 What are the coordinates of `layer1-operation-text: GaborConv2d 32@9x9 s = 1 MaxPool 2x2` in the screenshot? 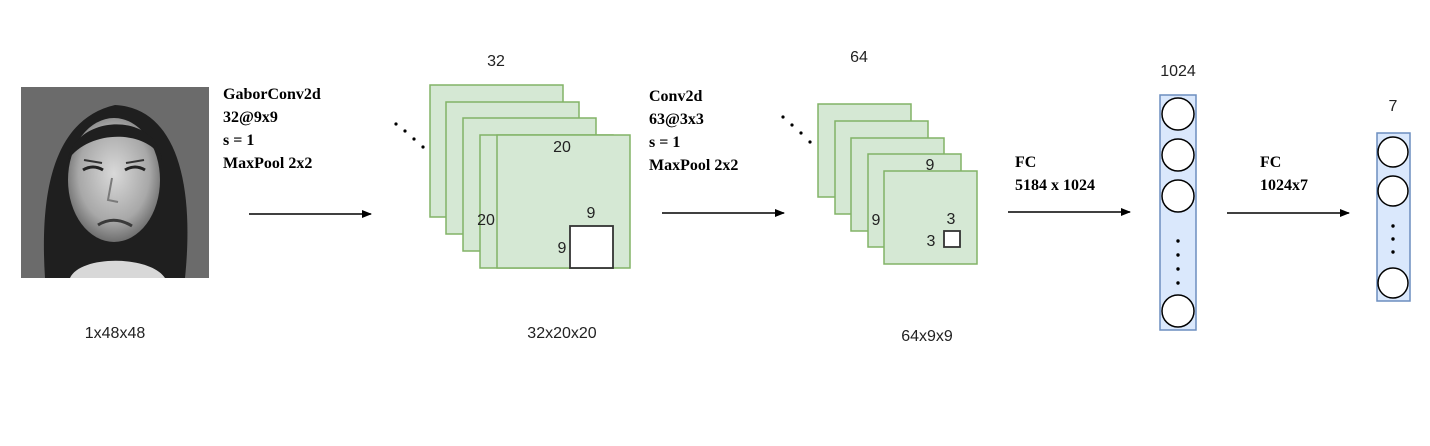 It's located at (272, 129).